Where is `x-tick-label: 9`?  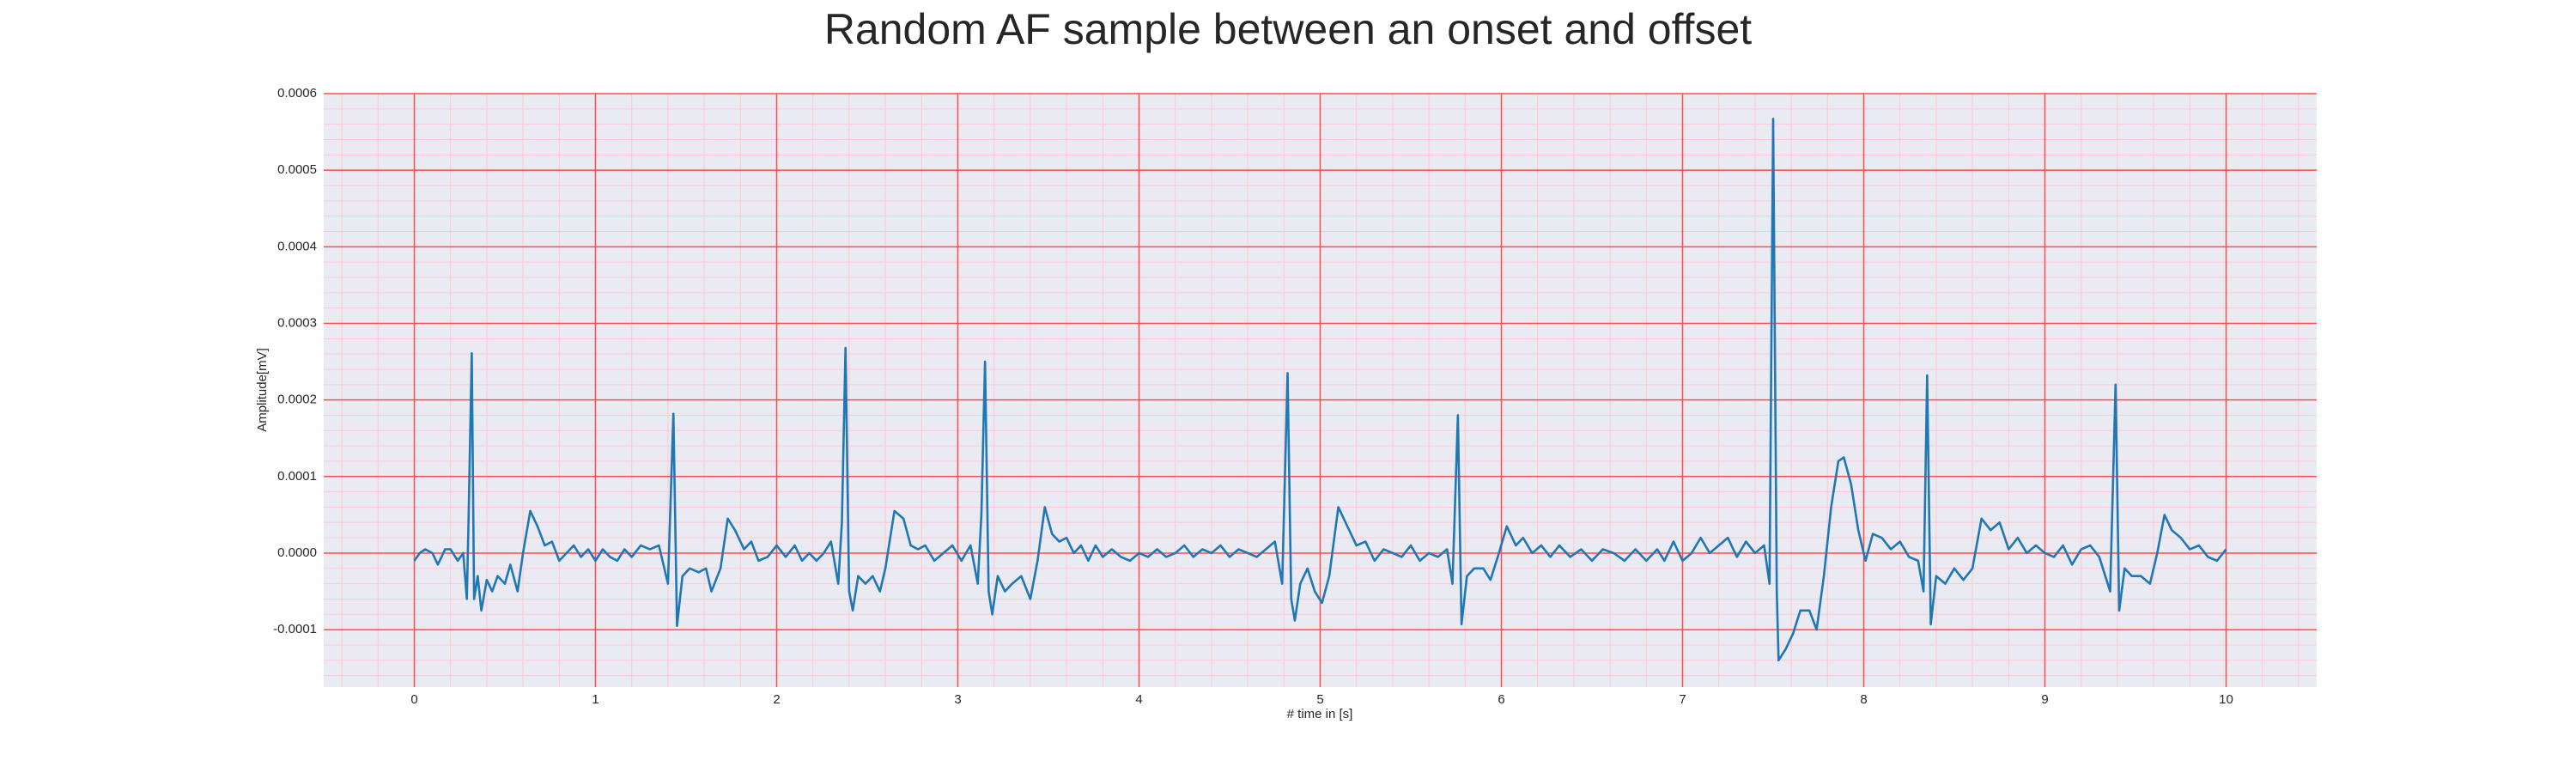
x-tick-label: 9 is located at coordinates (2045, 699).